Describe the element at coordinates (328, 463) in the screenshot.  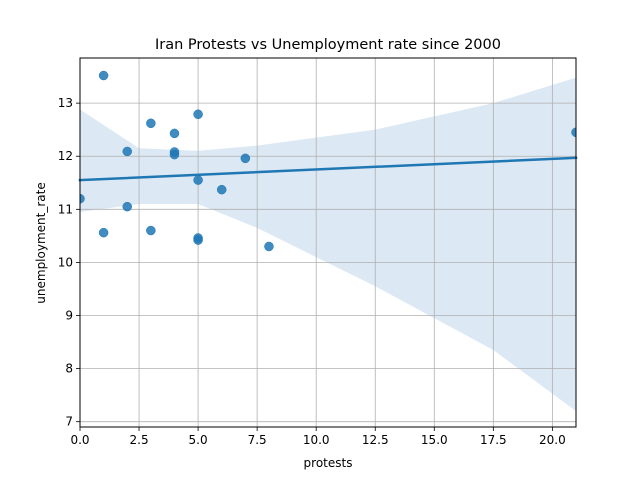
I see `x-axis-label: protests` at that location.